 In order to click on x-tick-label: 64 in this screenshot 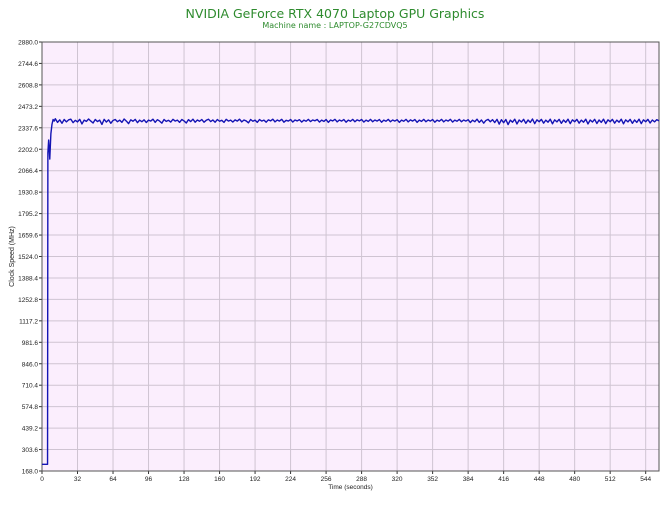, I will do `click(113, 479)`.